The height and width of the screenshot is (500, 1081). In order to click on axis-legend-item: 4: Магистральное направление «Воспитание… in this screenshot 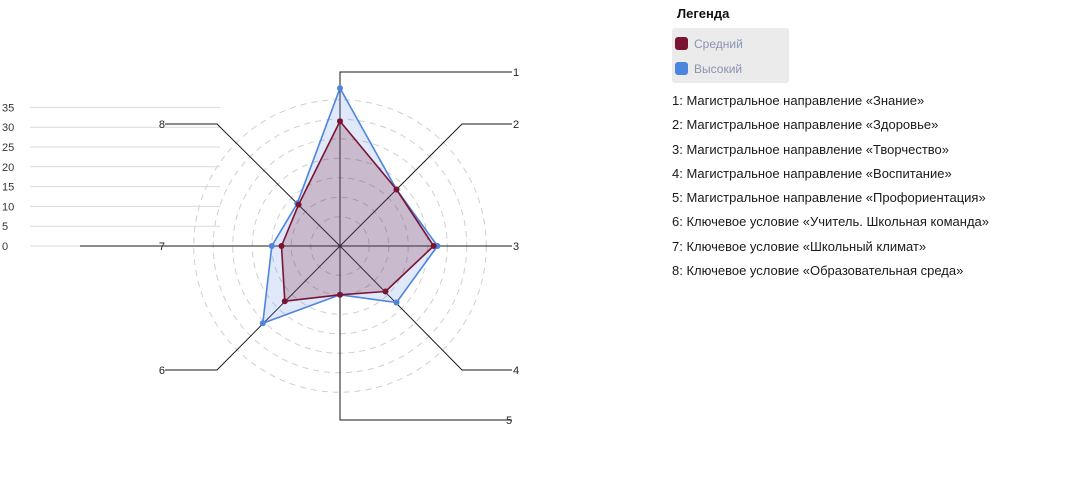, I will do `click(812, 173)`.